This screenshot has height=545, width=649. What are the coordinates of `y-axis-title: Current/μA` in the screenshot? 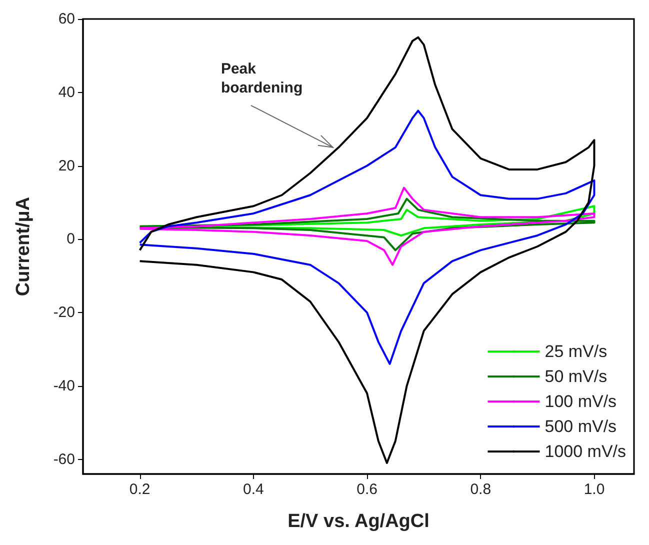 It's located at (23, 246).